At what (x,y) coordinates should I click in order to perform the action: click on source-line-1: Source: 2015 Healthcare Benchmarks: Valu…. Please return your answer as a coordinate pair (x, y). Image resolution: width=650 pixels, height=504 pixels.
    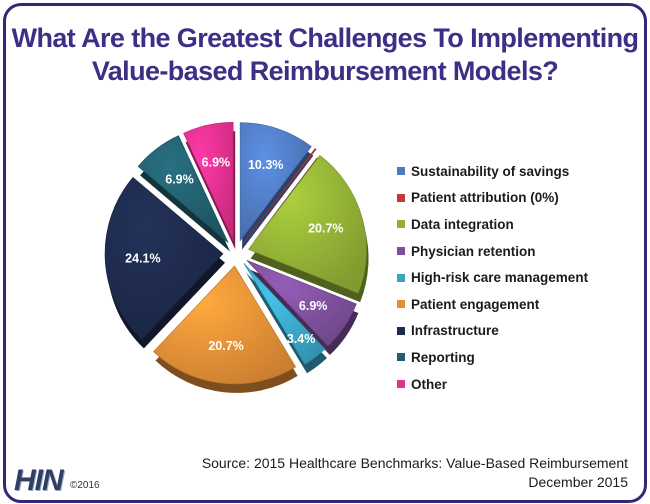
    Looking at the image, I should click on (414, 463).